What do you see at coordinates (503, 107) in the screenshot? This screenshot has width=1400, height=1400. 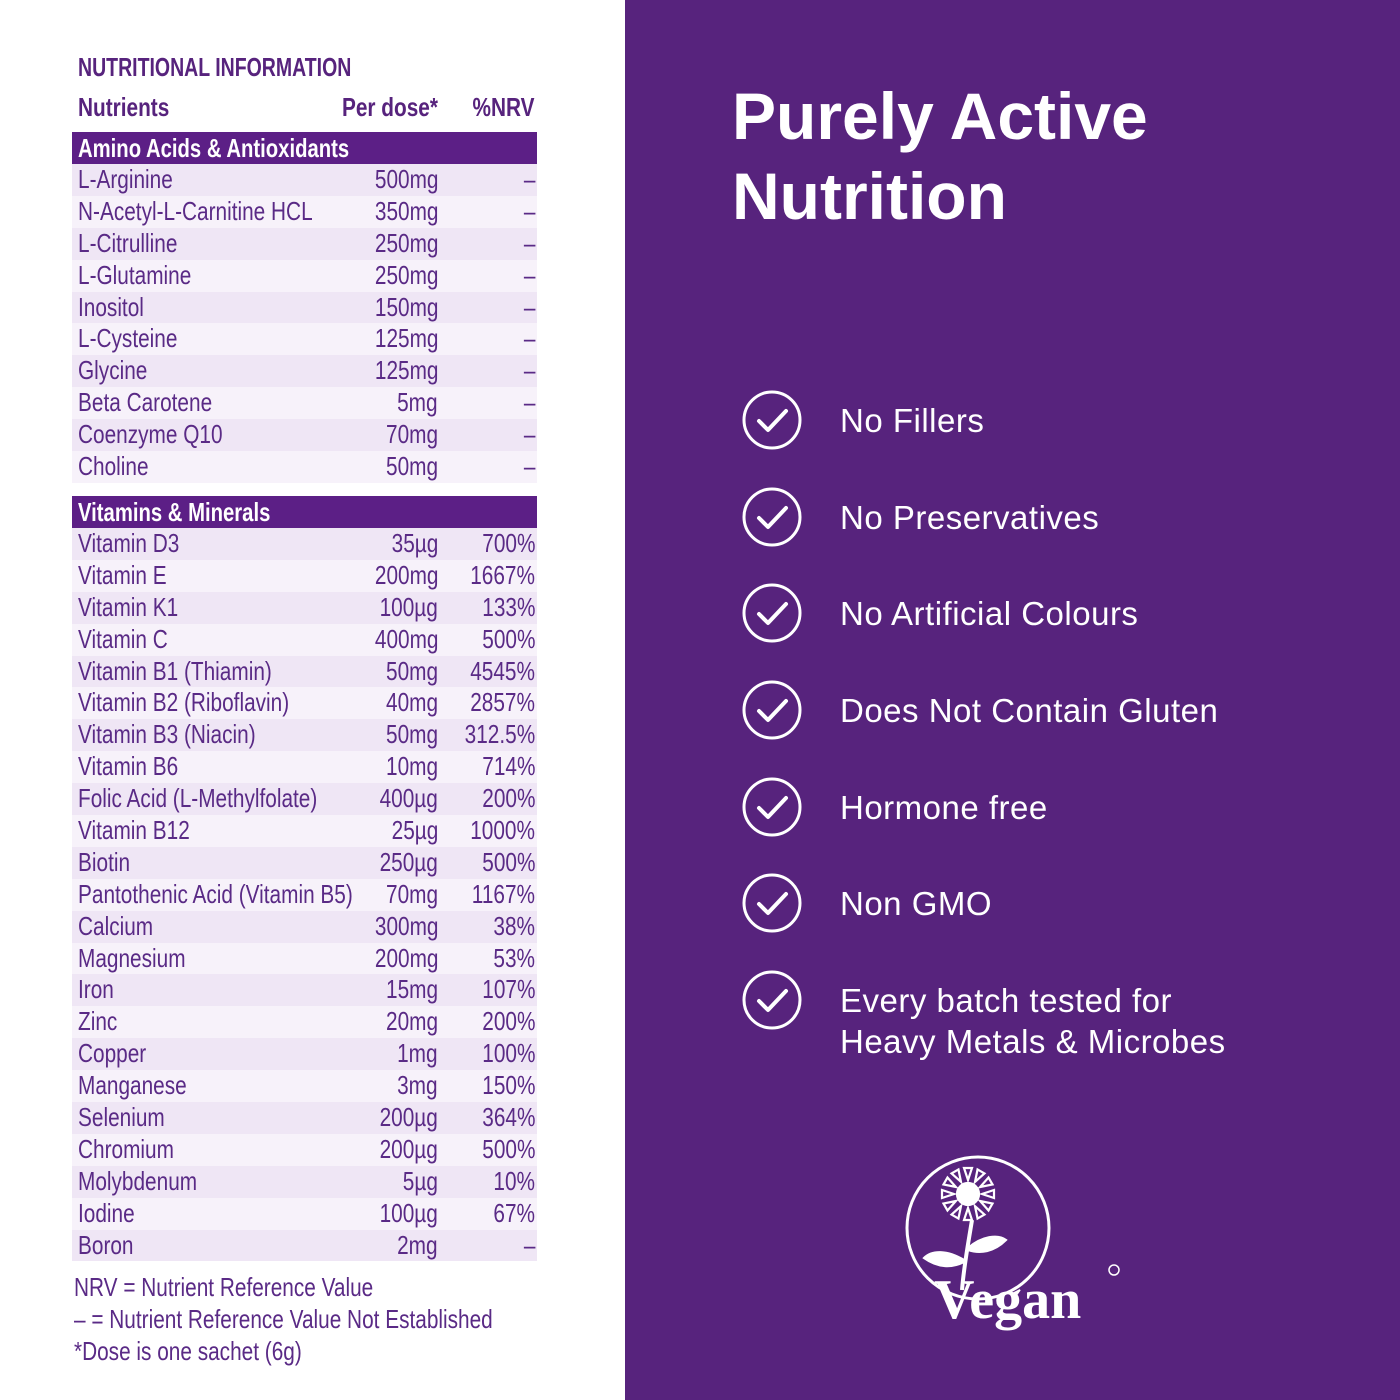 I see `column-header-nrv: %NRV` at bounding box center [503, 107].